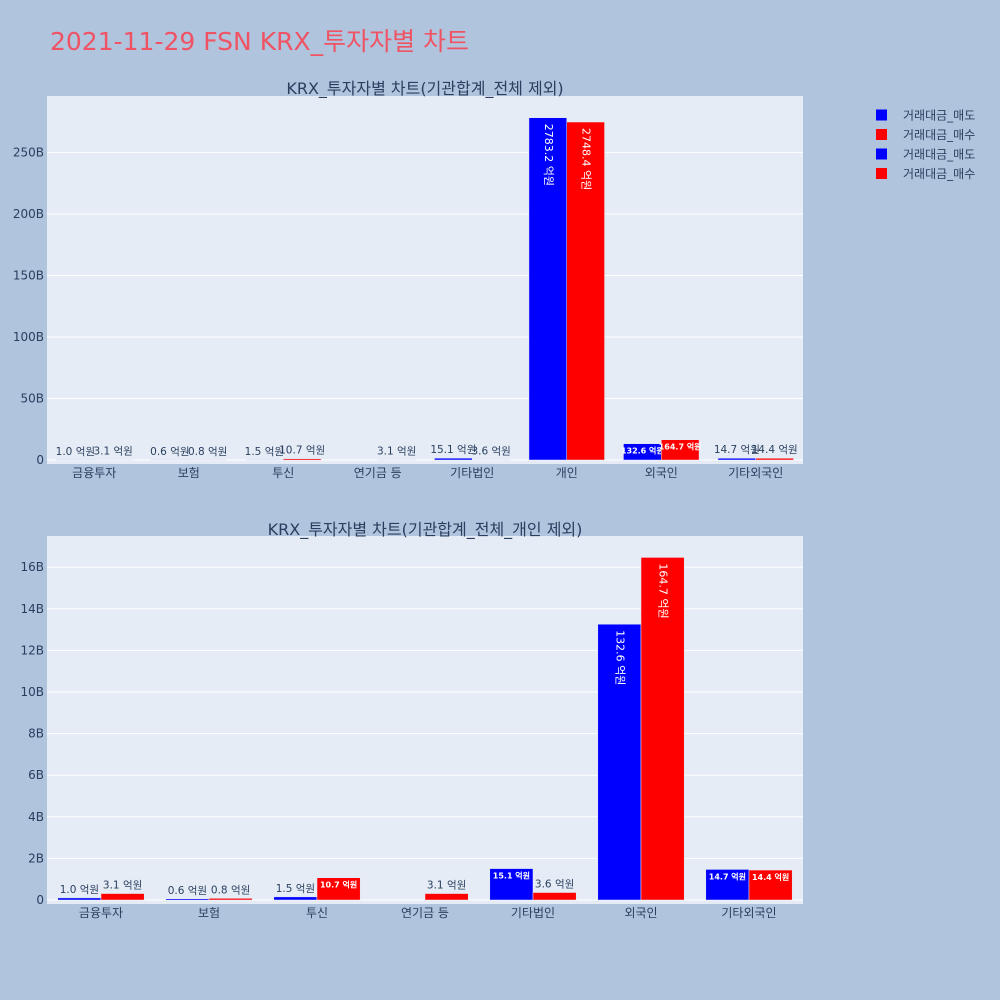 The image size is (1000, 1000). What do you see at coordinates (260, 41) in the screenshot?
I see `page-title: 2021-11-29 FSN KRX_투자자별 차트` at bounding box center [260, 41].